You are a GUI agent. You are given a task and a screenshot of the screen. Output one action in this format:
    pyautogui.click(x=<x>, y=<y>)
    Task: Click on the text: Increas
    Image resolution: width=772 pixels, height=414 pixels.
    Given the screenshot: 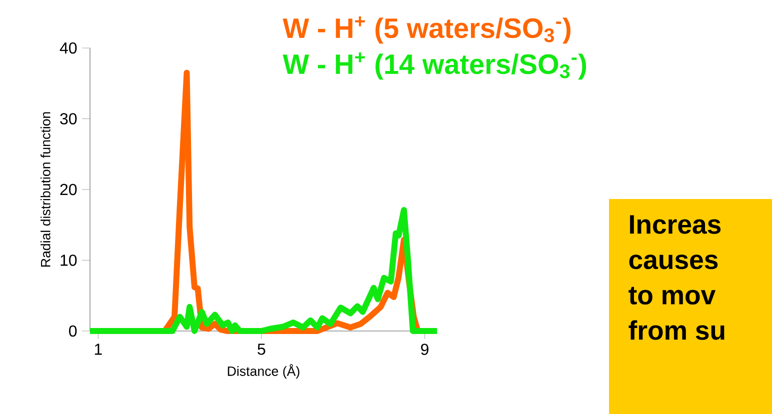 What is the action you would take?
    pyautogui.click(x=675, y=224)
    